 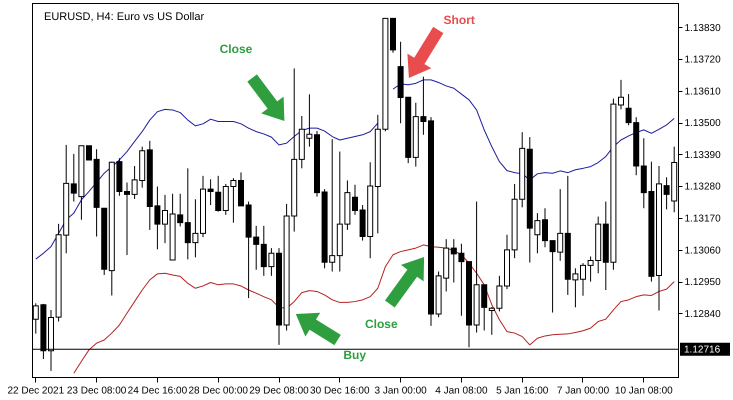 What do you see at coordinates (401, 391) in the screenshot?
I see `x-tick-label: 3 Jan 00:00` at bounding box center [401, 391].